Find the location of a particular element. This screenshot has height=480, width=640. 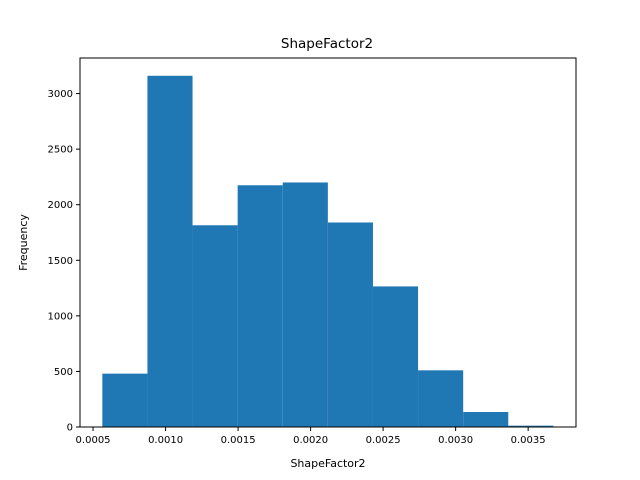

y-tick-label: 3000 is located at coordinates (60, 94).